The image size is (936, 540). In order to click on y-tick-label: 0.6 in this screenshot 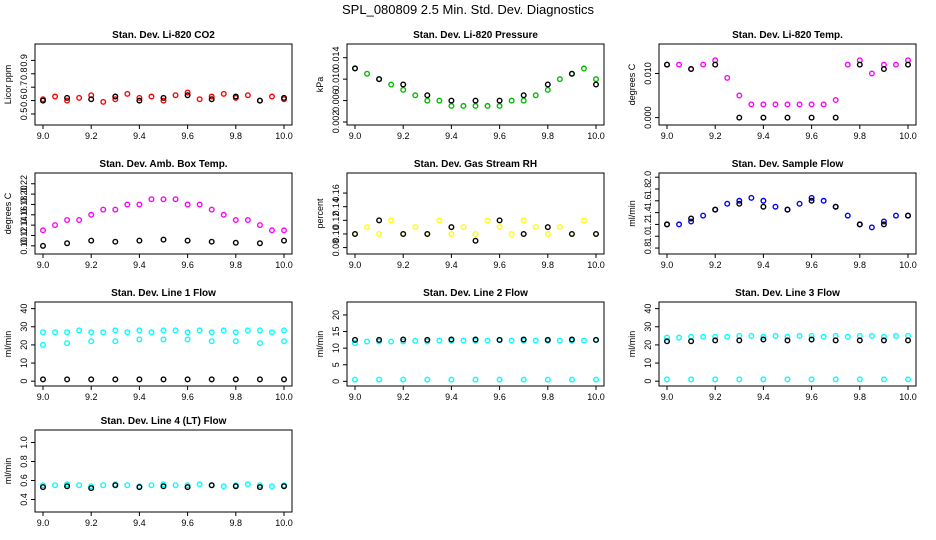, I will do `click(24, 100)`.